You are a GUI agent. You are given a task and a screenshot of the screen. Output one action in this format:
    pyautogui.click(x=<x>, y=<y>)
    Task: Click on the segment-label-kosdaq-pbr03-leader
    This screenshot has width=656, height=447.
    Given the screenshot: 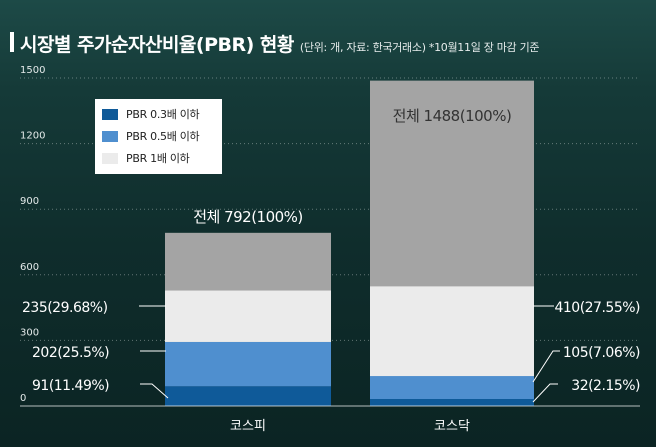 What is the action you would take?
    pyautogui.click(x=545, y=393)
    